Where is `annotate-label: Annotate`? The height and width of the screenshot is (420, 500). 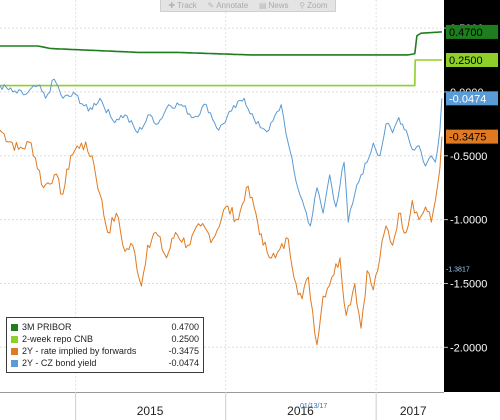 annotate-label: Annotate is located at coordinates (232, 5).